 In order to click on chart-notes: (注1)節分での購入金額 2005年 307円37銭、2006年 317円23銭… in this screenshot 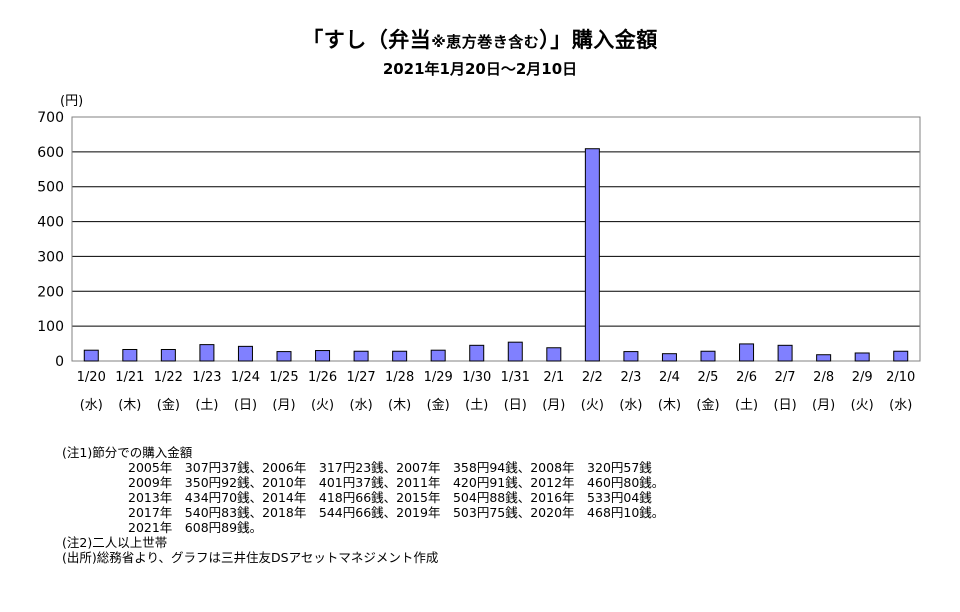, I will do `click(363, 505)`.